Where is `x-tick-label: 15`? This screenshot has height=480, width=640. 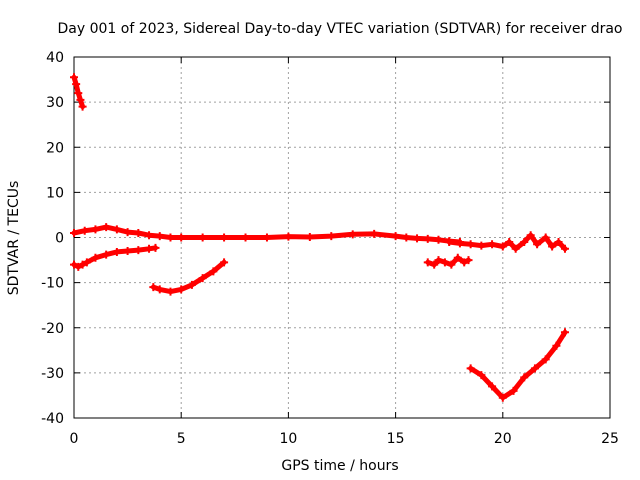 x-tick-label: 15 is located at coordinates (396, 439).